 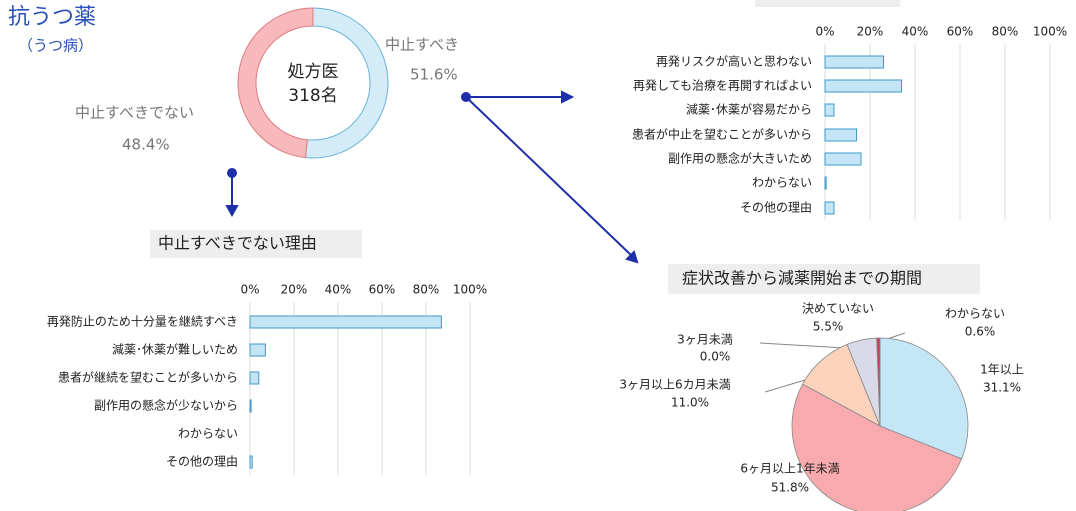 I want to click on chart-title: 中止すべきでない理由, so click(x=237, y=243).